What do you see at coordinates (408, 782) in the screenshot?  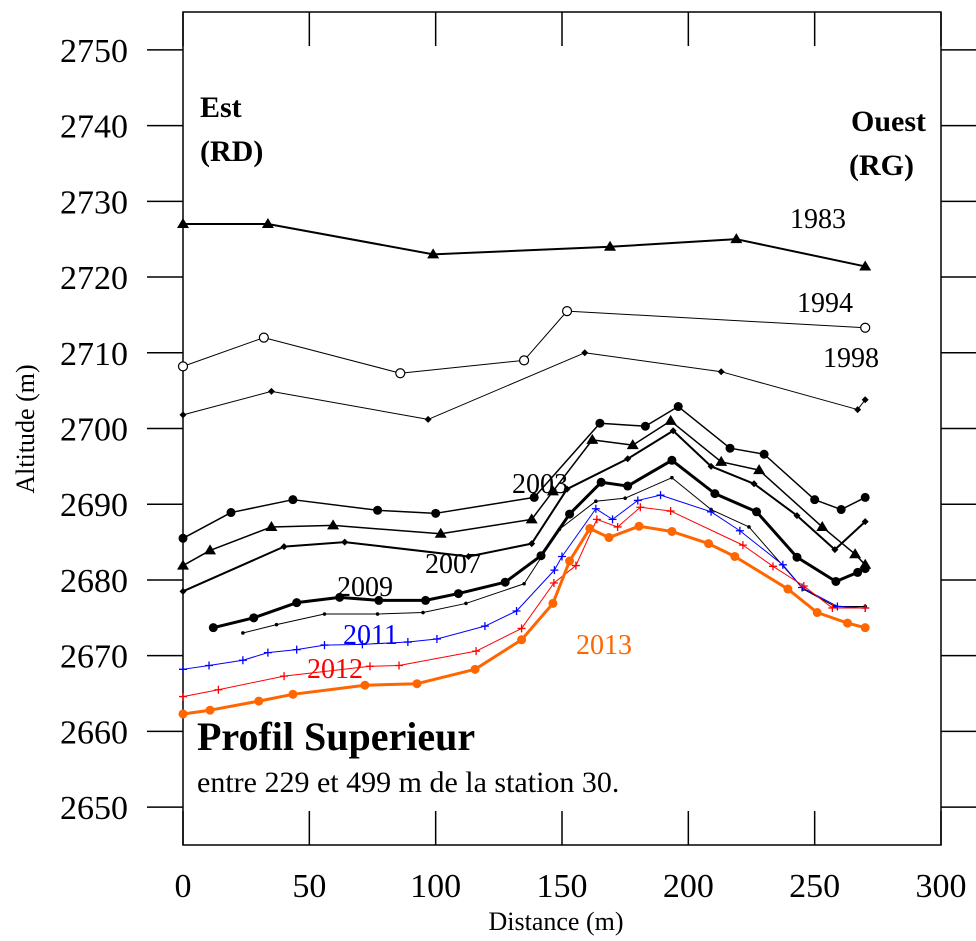 I see `annotation: entre 229 et 499 m de la station 30.` at bounding box center [408, 782].